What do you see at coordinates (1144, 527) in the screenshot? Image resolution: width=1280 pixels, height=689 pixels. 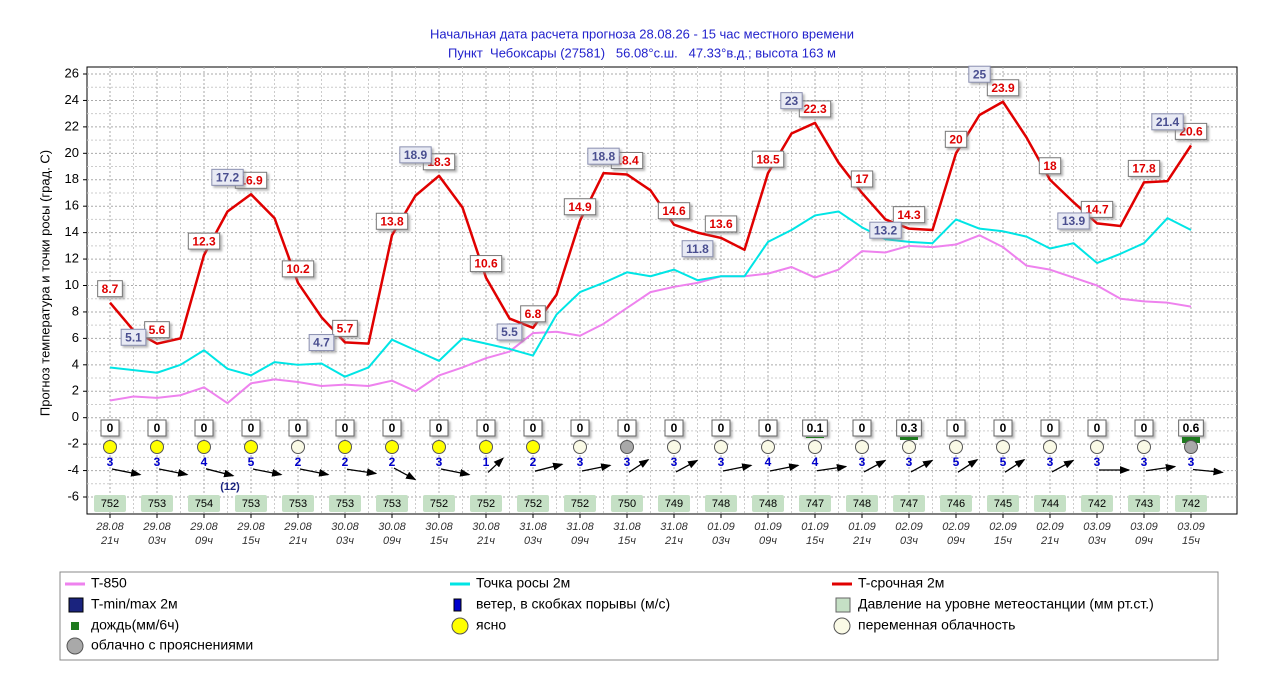 I see `x-tick-label: 03.09` at bounding box center [1144, 527].